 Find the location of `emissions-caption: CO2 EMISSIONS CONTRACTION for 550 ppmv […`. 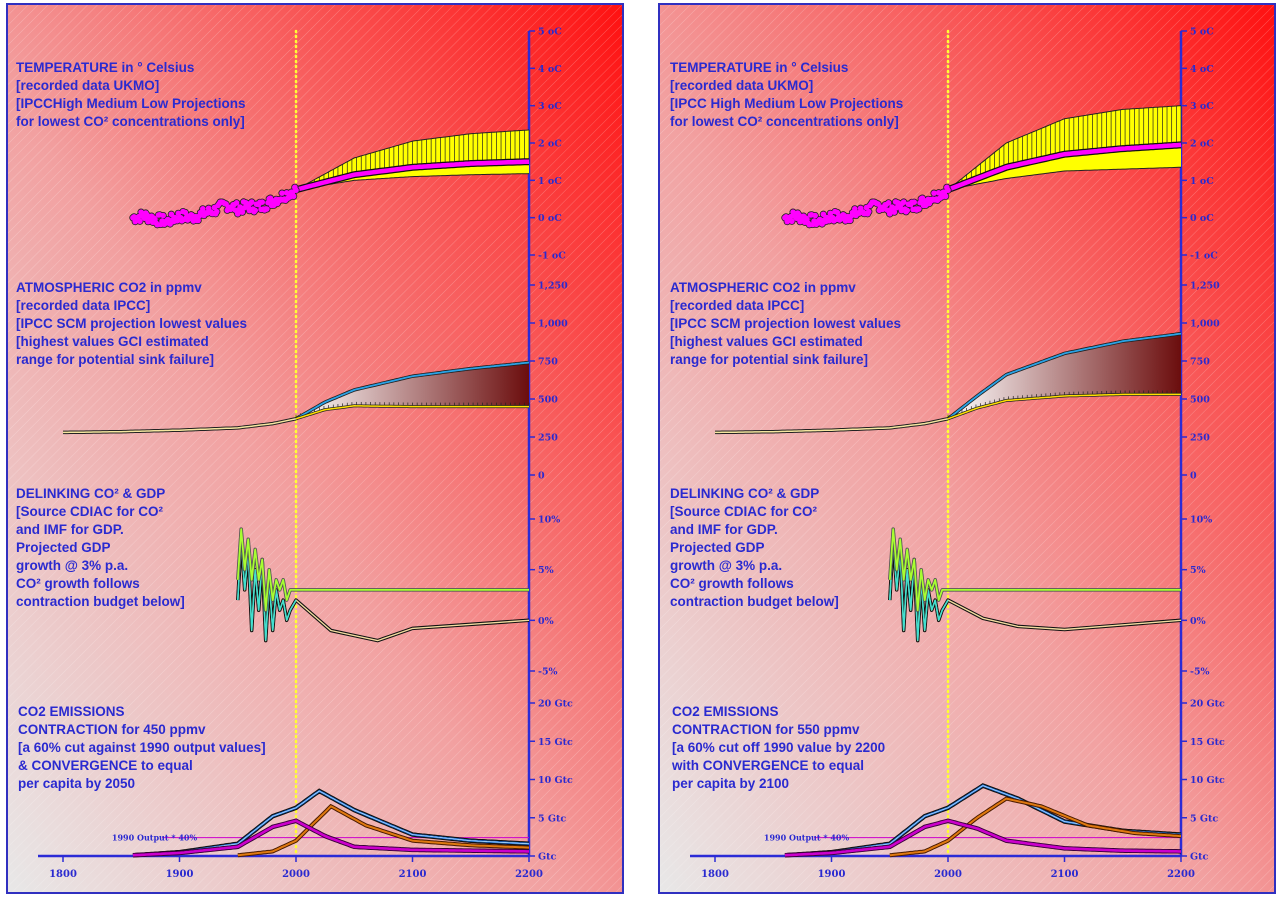

emissions-caption: CO2 EMISSIONS CONTRACTION for 550 ppmv [… is located at coordinates (778, 748).